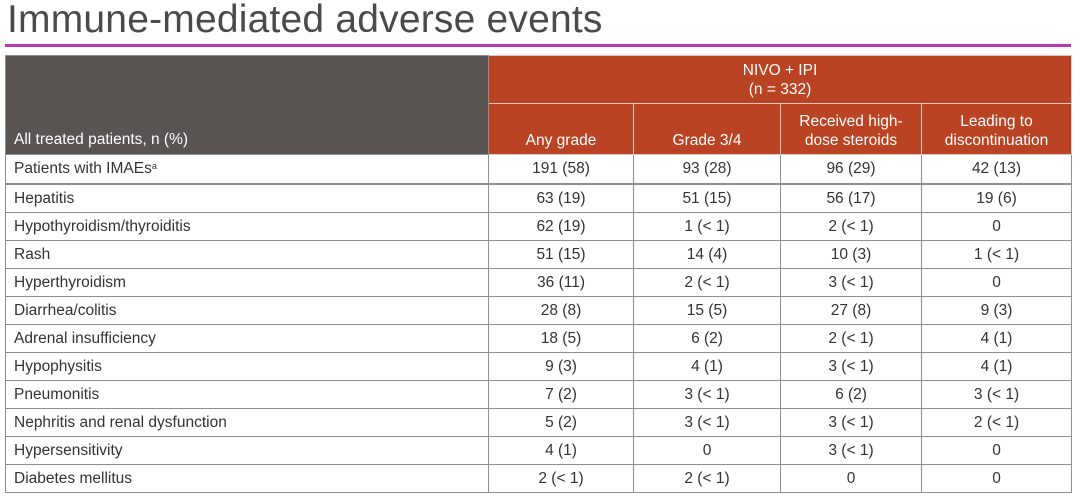  Describe the element at coordinates (73, 478) in the screenshot. I see `row-label: Diabetes mellitus` at that location.